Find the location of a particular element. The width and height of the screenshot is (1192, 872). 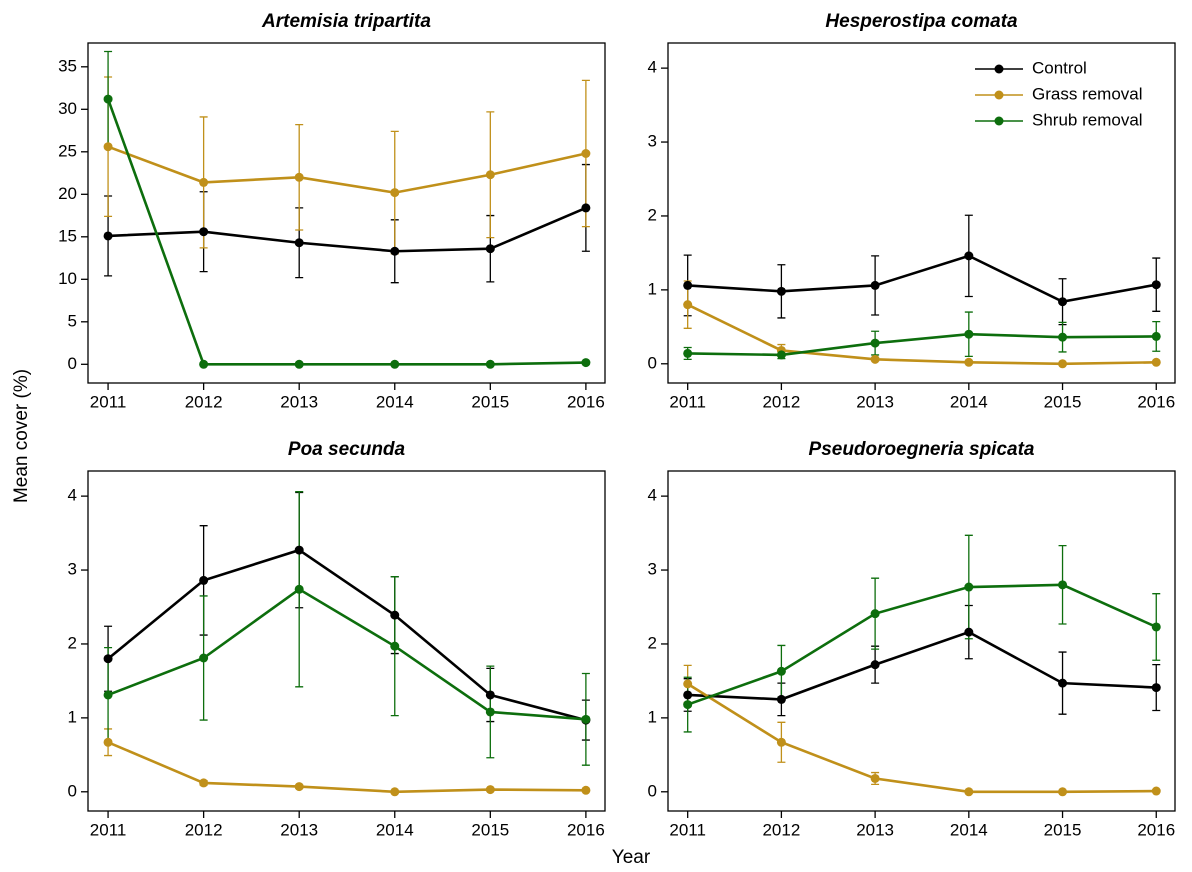

y-tick-label: 5 is located at coordinates (72, 320).